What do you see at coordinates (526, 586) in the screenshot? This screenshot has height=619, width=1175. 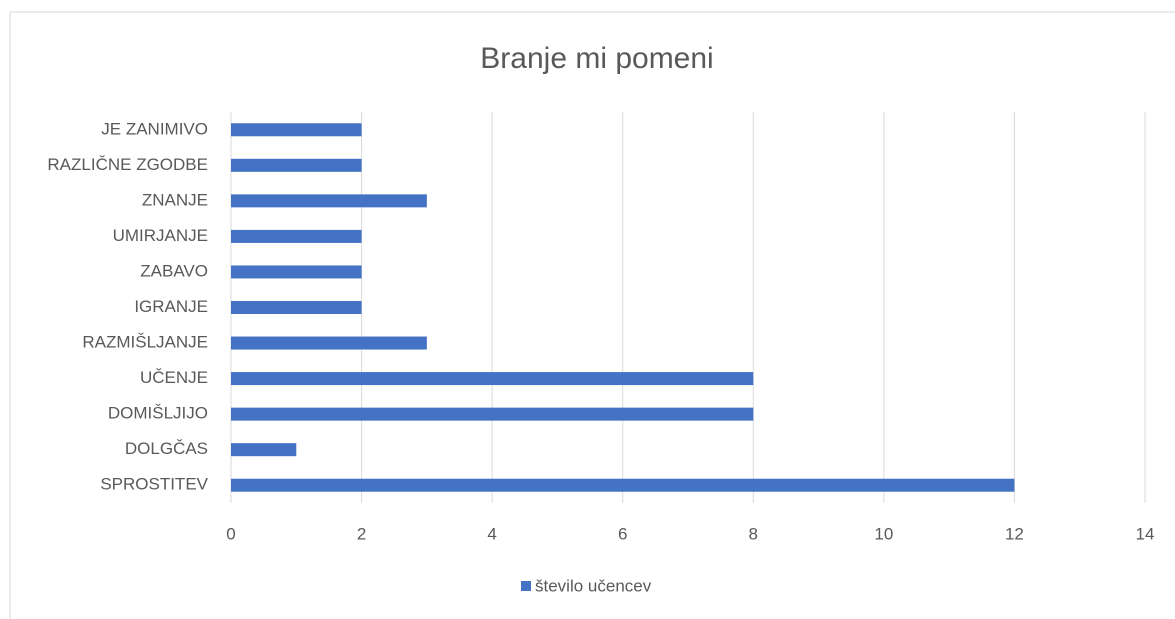 I see `legend-swatch` at bounding box center [526, 586].